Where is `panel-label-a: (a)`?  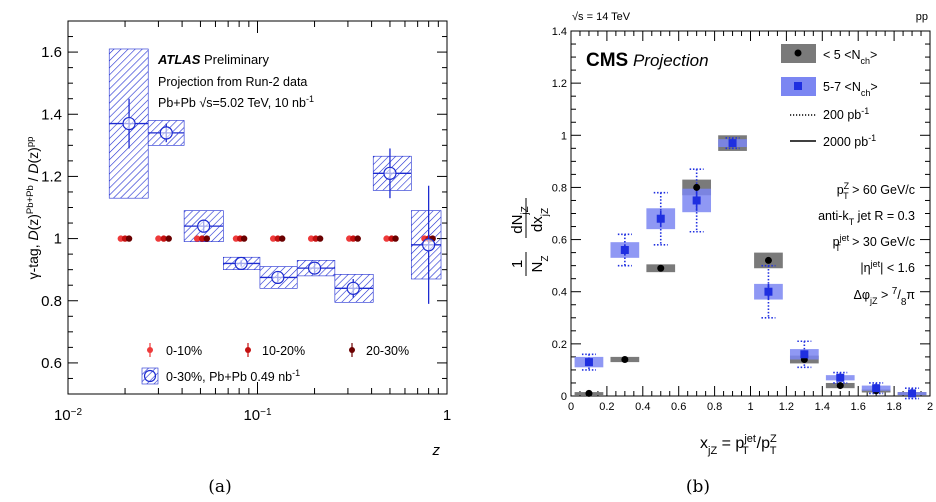 panel-label-a: (a) is located at coordinates (219, 487).